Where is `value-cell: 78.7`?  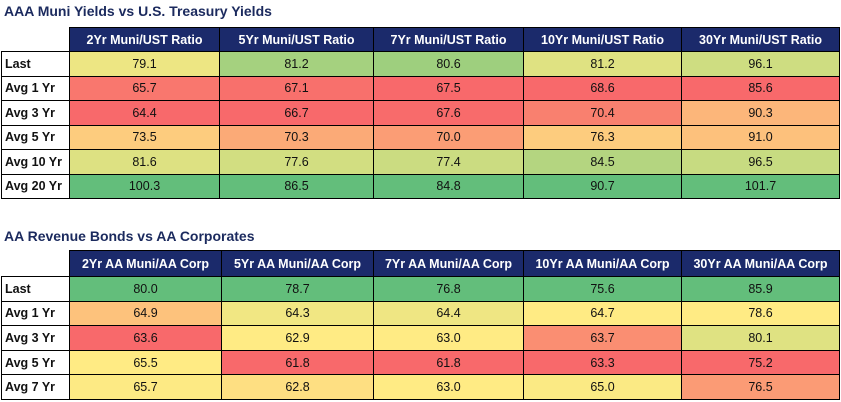 value-cell: 78.7 is located at coordinates (297, 289).